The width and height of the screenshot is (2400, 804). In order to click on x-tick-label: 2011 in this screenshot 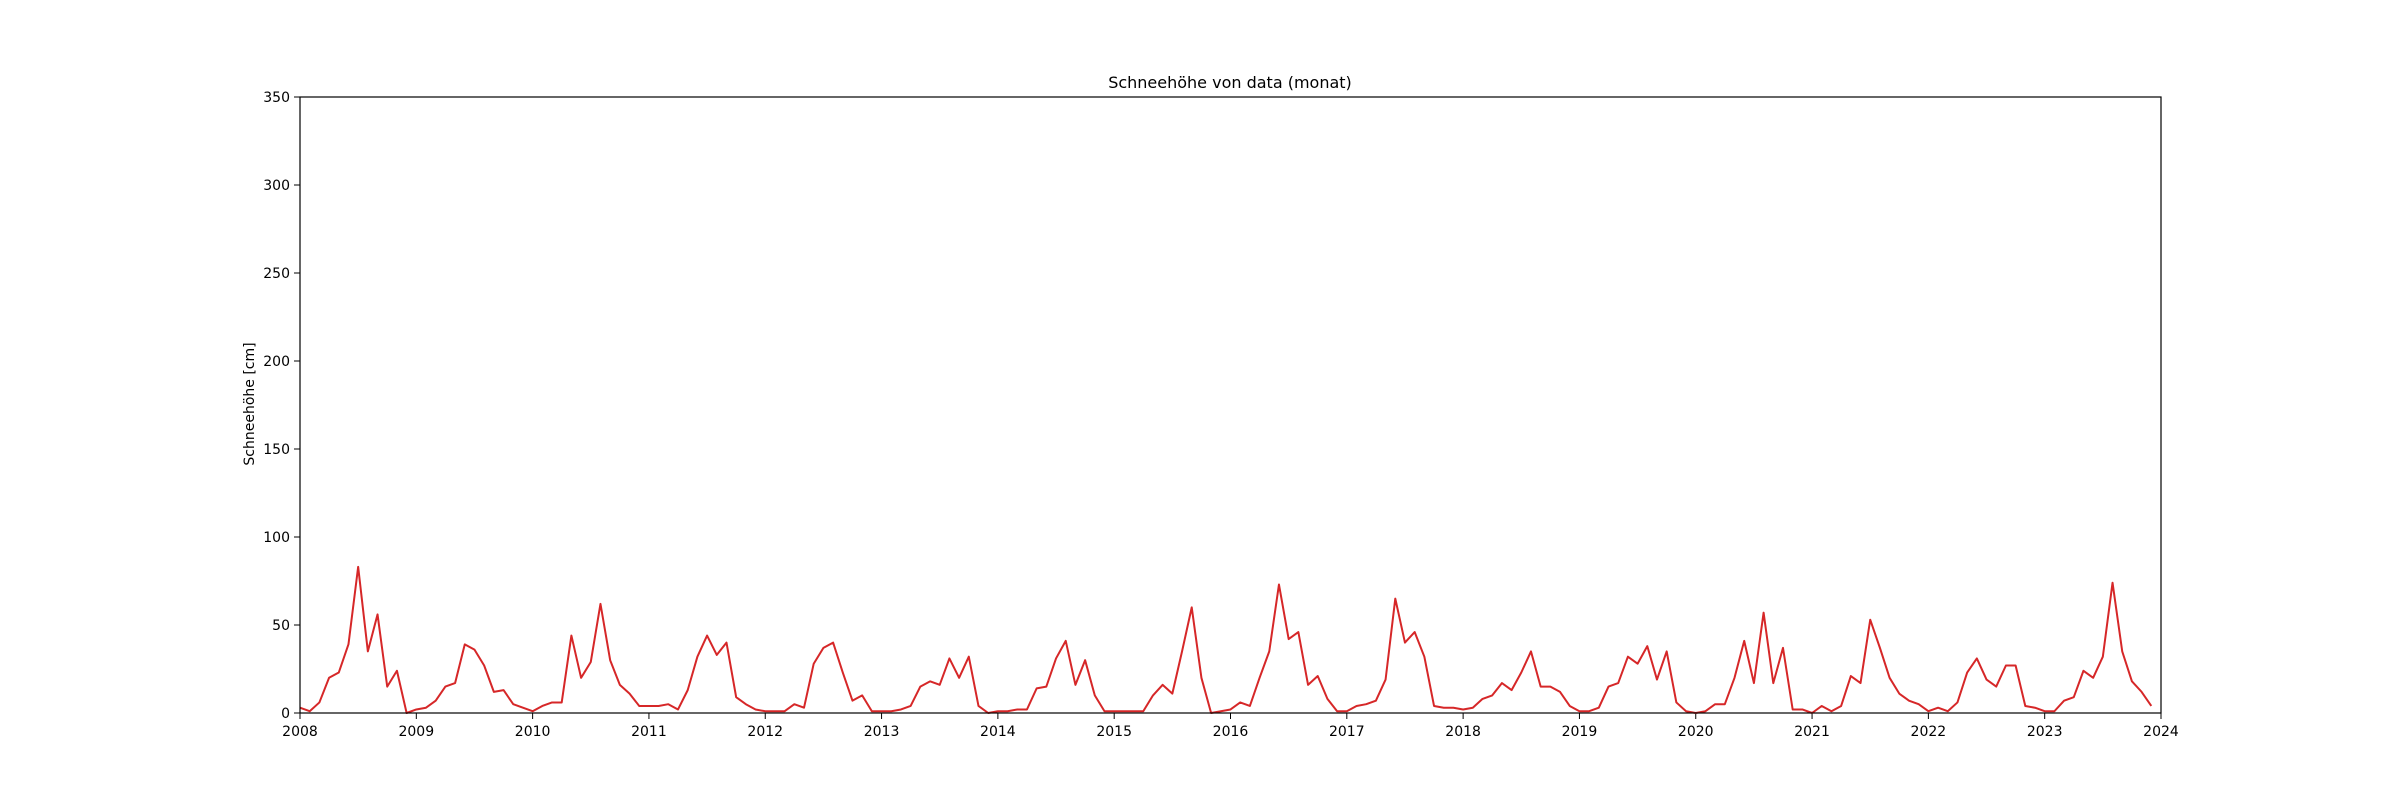, I will do `click(649, 732)`.